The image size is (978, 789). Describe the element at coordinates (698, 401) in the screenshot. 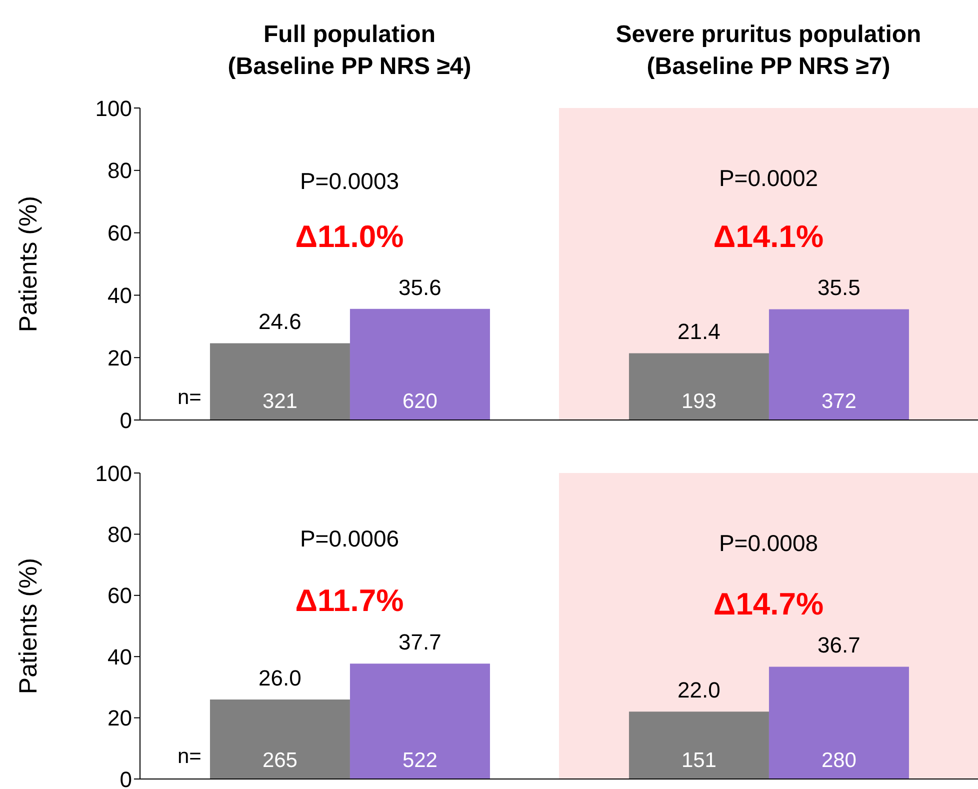

I see `annotation: 193` at that location.